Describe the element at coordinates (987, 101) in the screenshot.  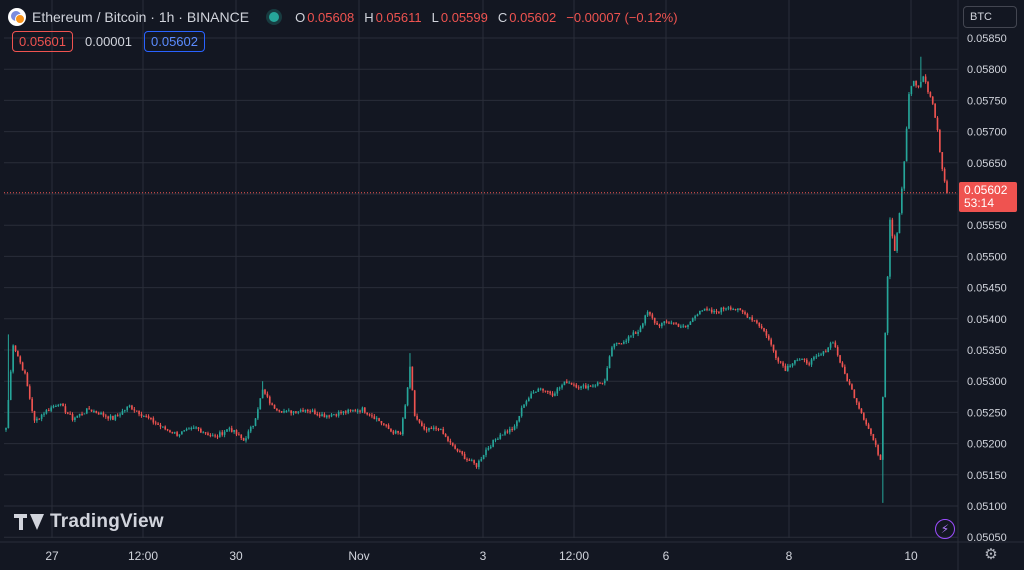
I see `y-tick-label: 0.05750` at that location.